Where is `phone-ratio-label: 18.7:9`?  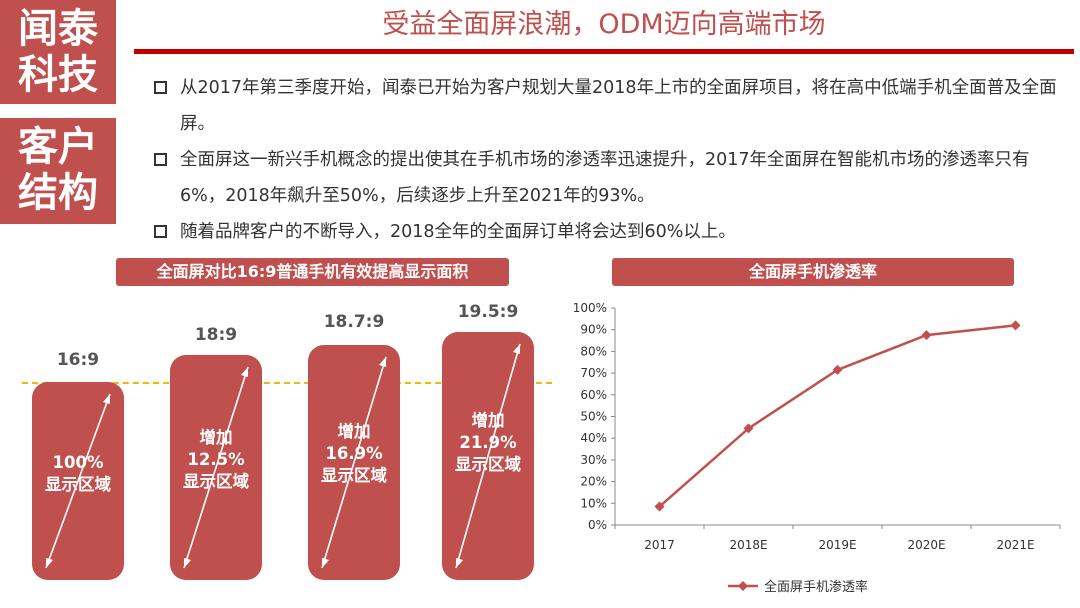 phone-ratio-label: 18.7:9 is located at coordinates (354, 322).